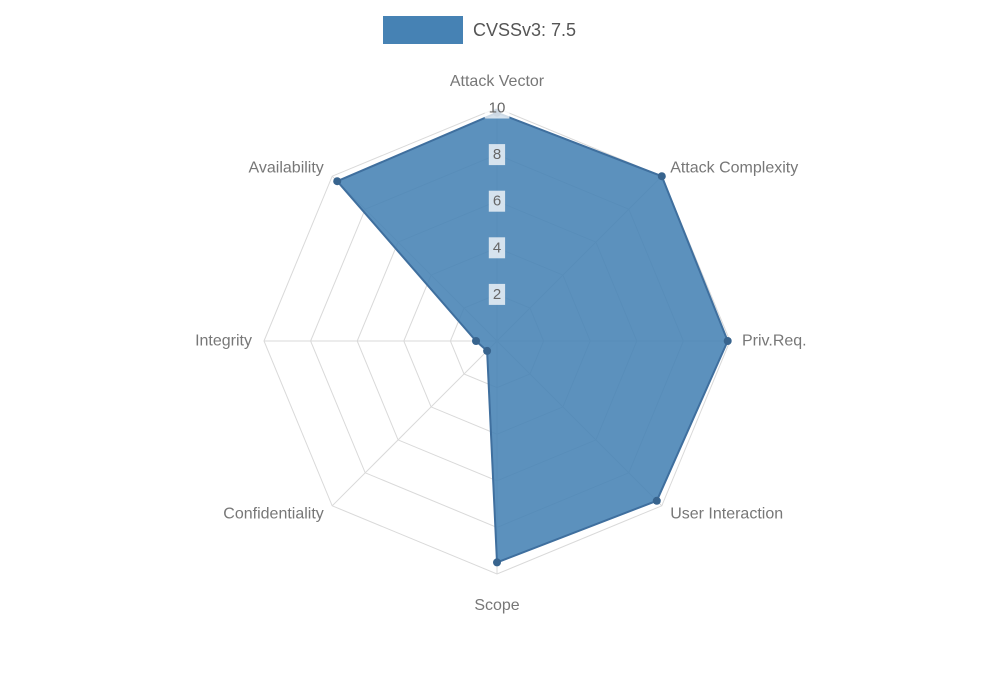 Image resolution: width=1000 pixels, height=700 pixels. I want to click on tick-label: 2, so click(497, 294).